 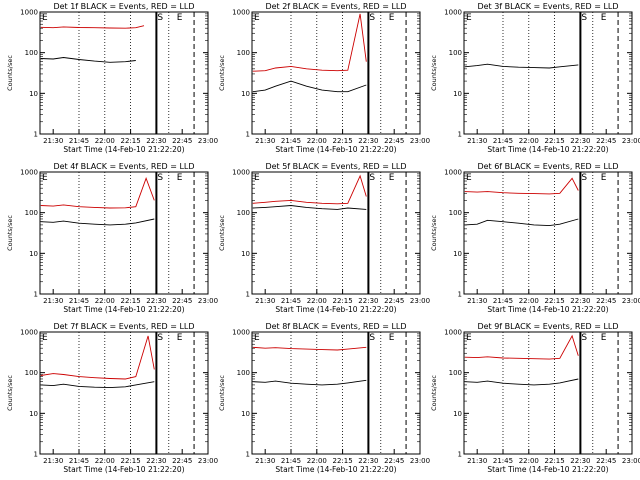 I want to click on chart-title: Det 4f BLACK = Events, RED = LLD, so click(x=123, y=166).